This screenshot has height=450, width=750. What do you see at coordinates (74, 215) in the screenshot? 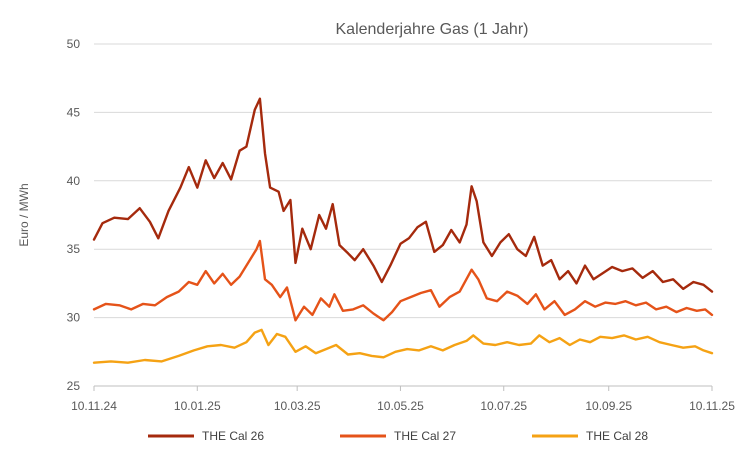
I see `y-axis-ticks: 25 30 35 40 45 50` at bounding box center [74, 215].